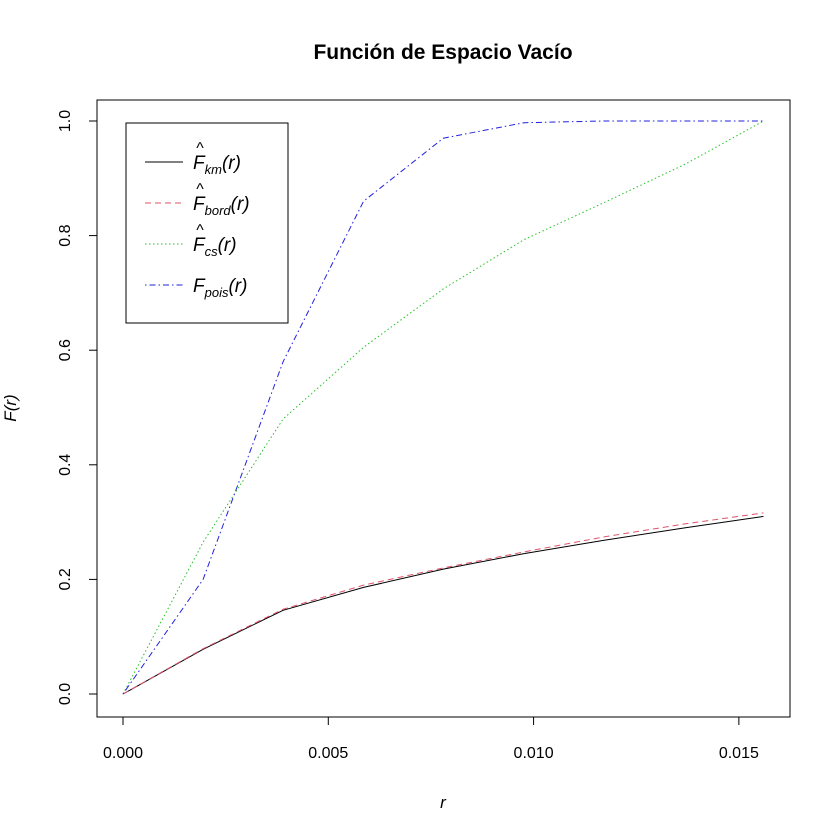 The image size is (840, 840). What do you see at coordinates (328, 753) in the screenshot?
I see `x-tick-label: 0.005` at bounding box center [328, 753].